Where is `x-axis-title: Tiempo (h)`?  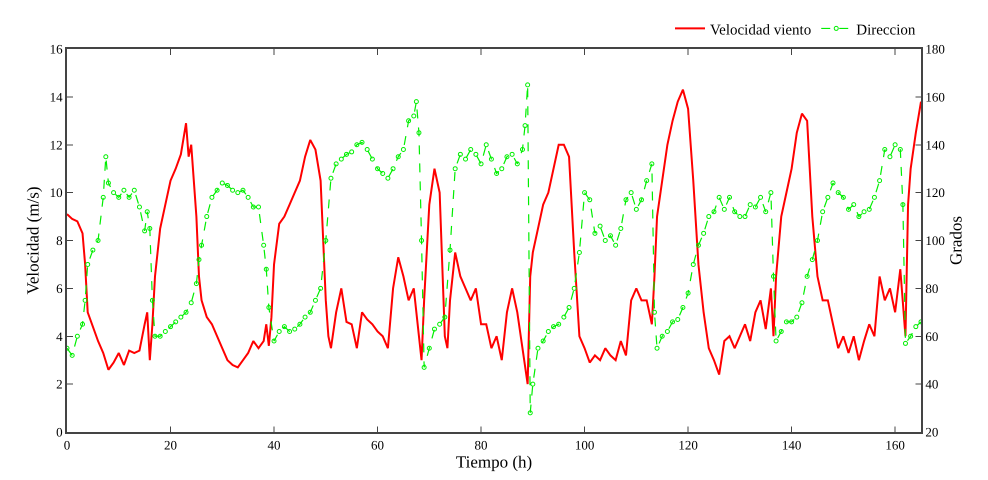 x-axis-title: Tiempo (h) is located at coordinates (494, 462).